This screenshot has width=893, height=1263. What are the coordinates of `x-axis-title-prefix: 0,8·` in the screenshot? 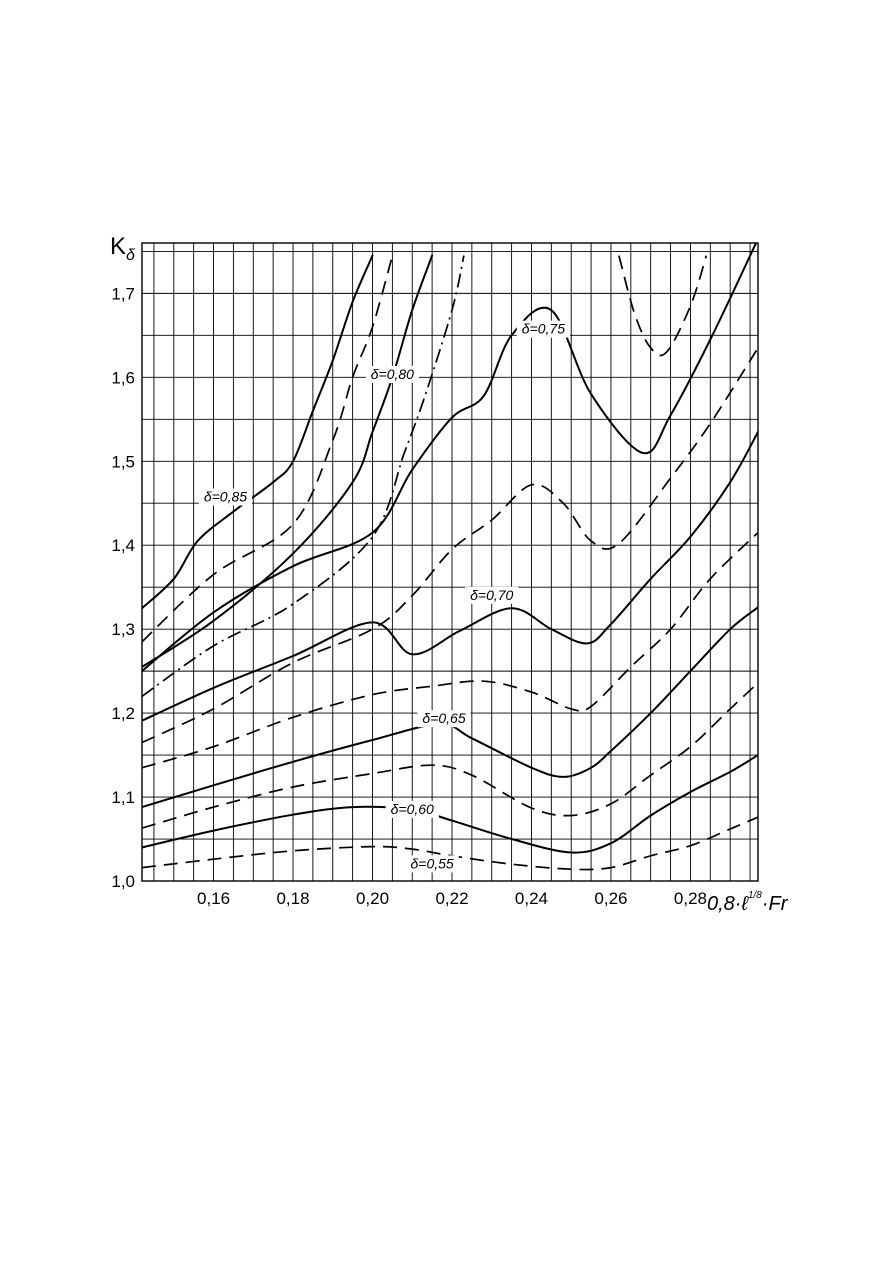 It's located at (724, 904).